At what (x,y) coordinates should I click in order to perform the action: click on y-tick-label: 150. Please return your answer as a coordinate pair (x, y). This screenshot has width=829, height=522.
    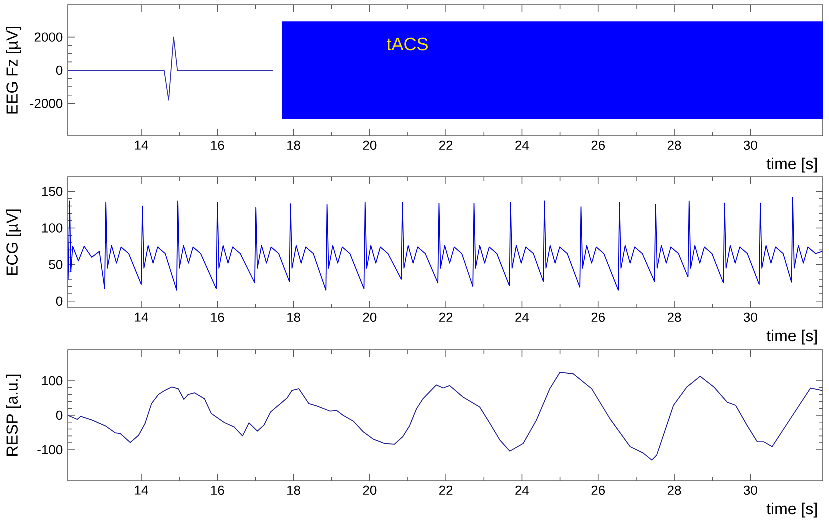
    Looking at the image, I should click on (52, 191).